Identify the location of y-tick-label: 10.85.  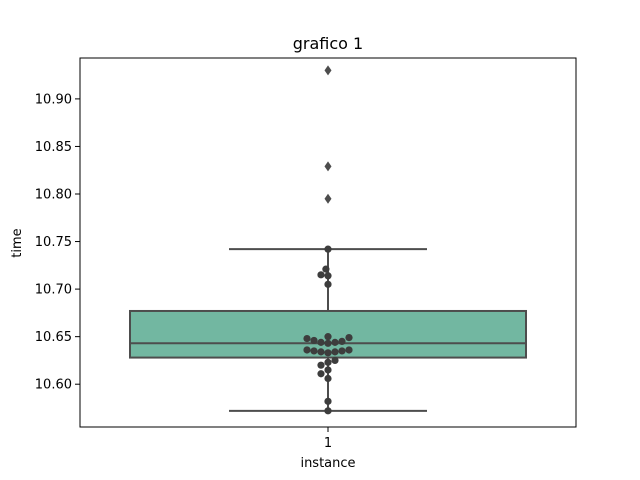
(53, 147).